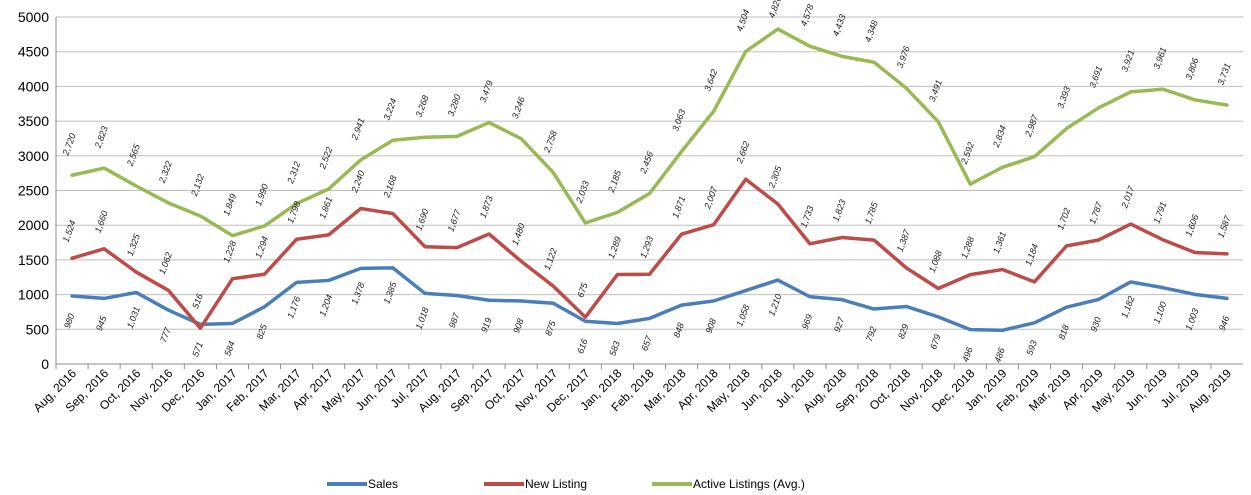 The image size is (1251, 495). Describe the element at coordinates (1224, 324) in the screenshot. I see `data-label: 946` at that location.